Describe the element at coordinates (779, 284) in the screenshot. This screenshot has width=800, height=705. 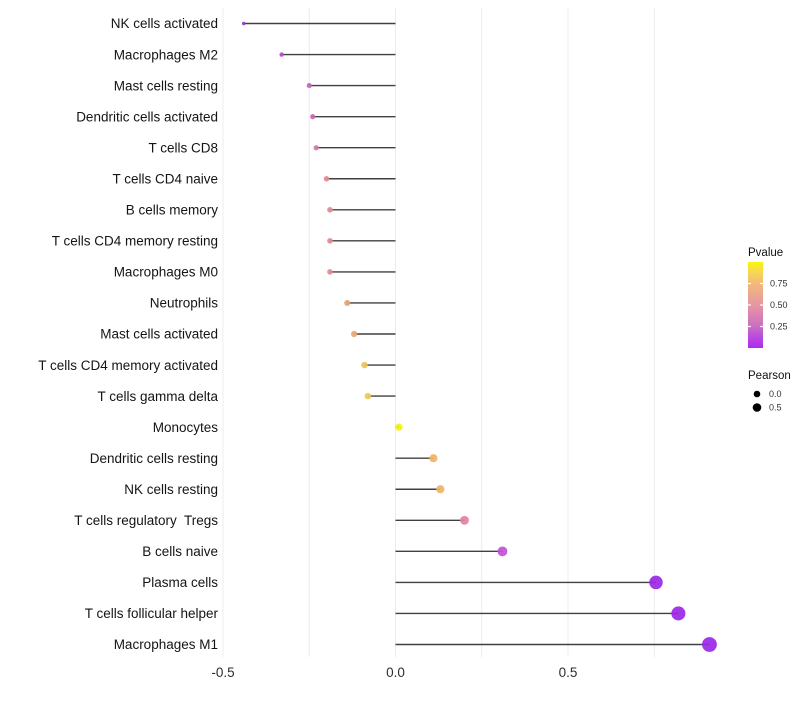
I see `pvalue-tick-label: 0.75` at that location.